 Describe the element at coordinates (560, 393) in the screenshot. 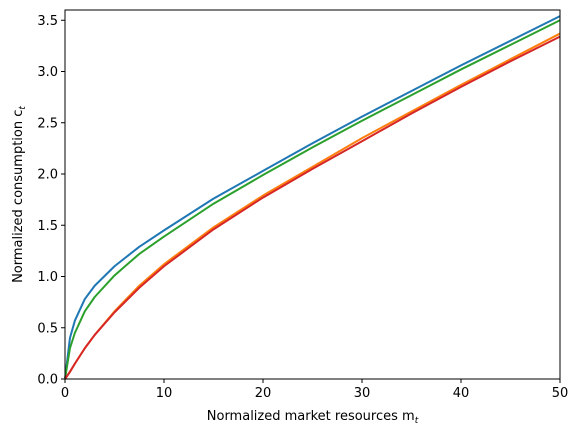

I see `x-tick-label: 50` at that location.